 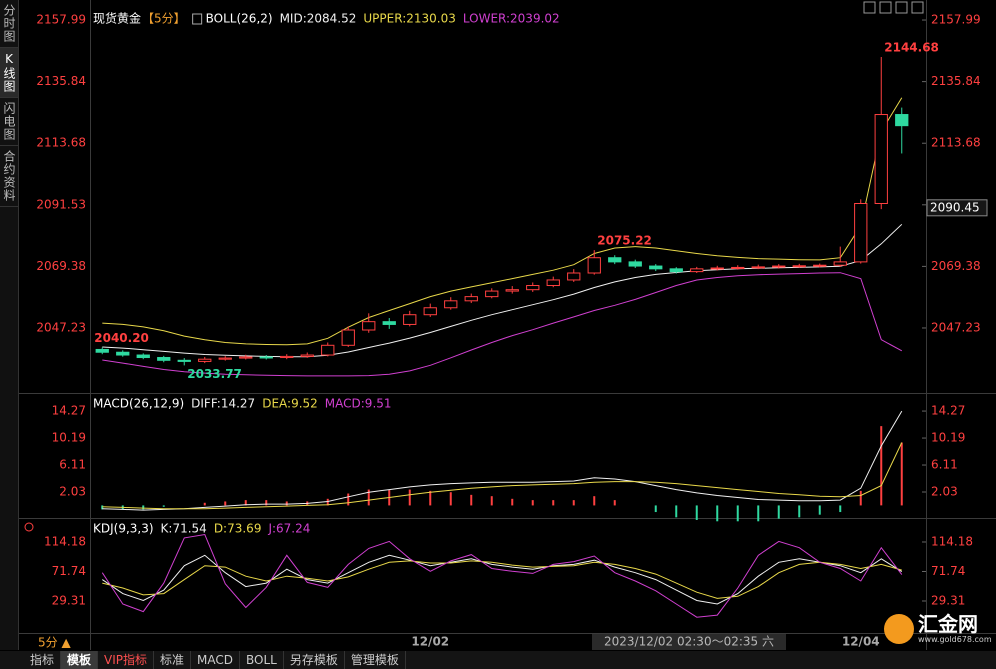 What do you see at coordinates (944, 492) in the screenshot?
I see `y-tick-label-right: 2.03` at bounding box center [944, 492].